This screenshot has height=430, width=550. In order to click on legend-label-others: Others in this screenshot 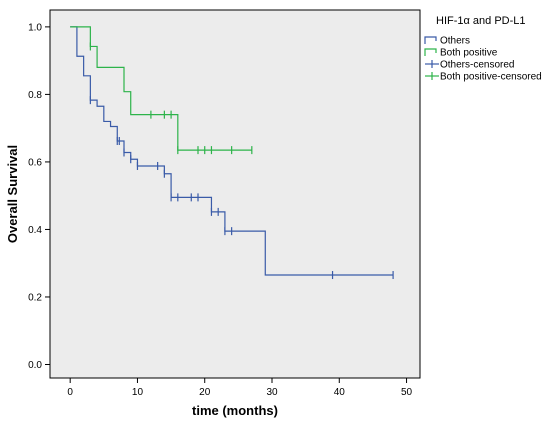, I will do `click(455, 41)`.